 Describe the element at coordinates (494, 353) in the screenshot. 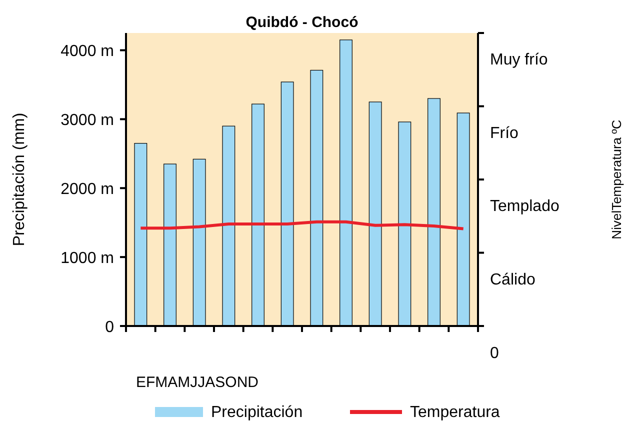

I see `text: 0` at that location.